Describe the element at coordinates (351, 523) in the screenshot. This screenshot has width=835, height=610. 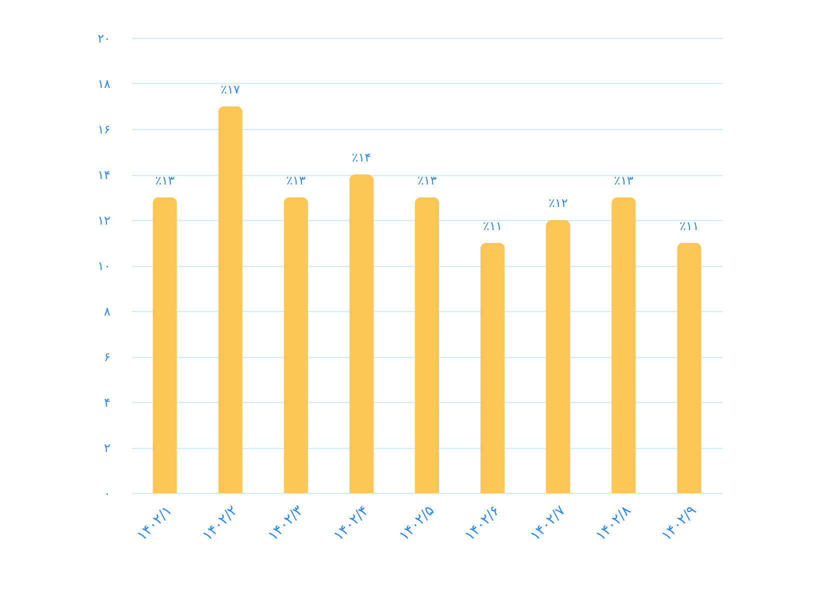
I see `x-tick-label: ۱۴۰۲/۴` at that location.